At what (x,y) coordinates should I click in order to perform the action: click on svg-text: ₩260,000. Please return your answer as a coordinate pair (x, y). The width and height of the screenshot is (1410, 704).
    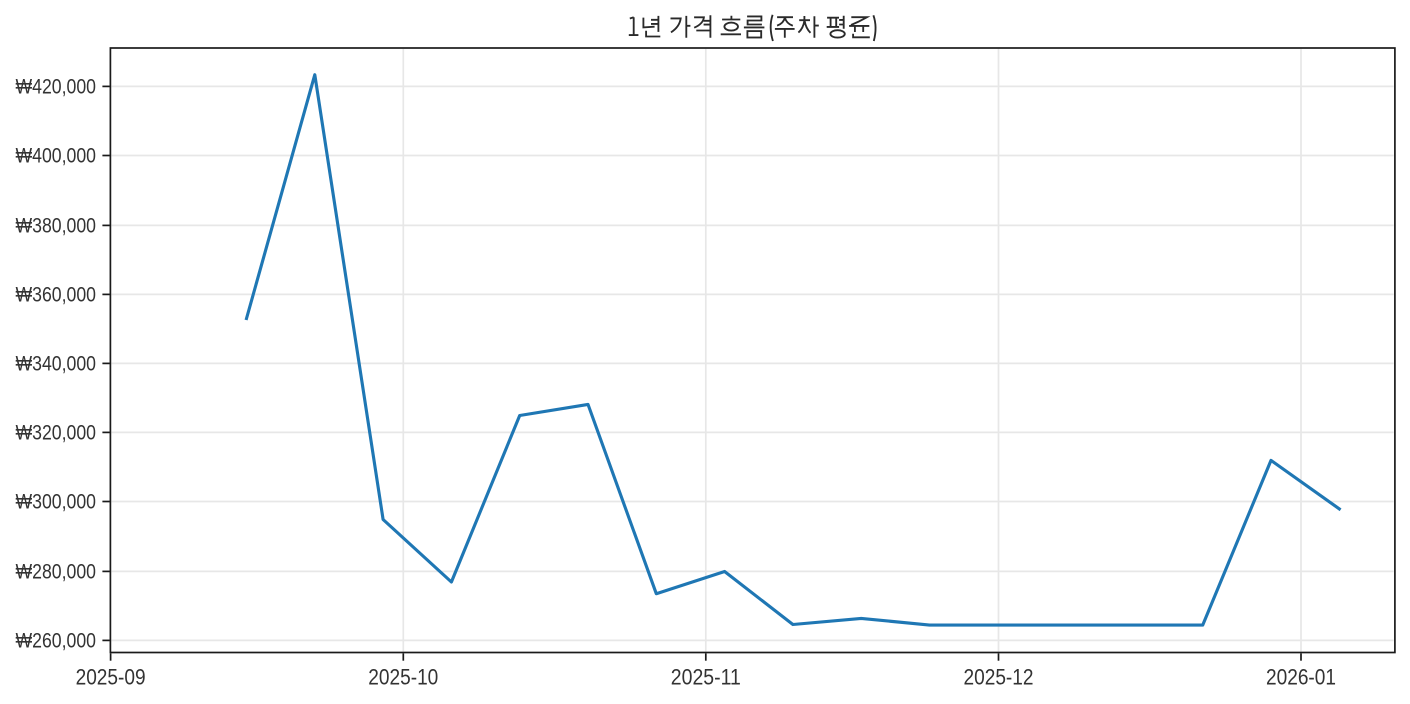
    Looking at the image, I should click on (56, 641).